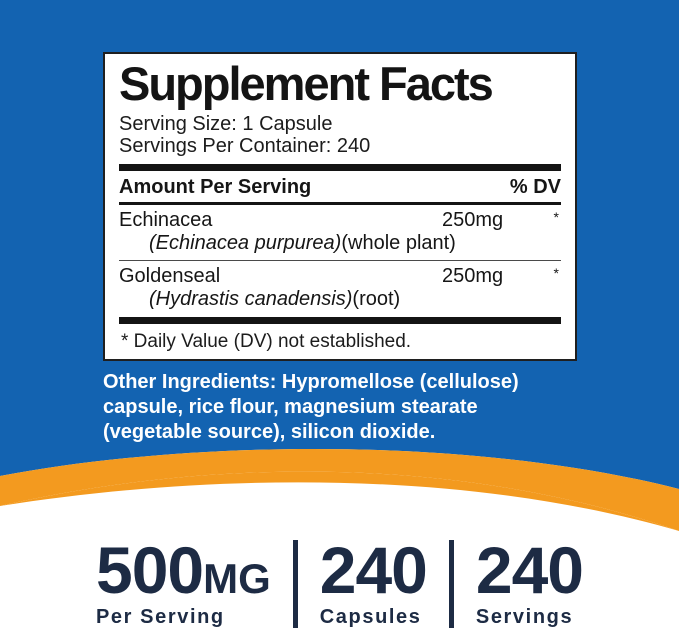  I want to click on ingredient-part: (whole plant), so click(398, 243).